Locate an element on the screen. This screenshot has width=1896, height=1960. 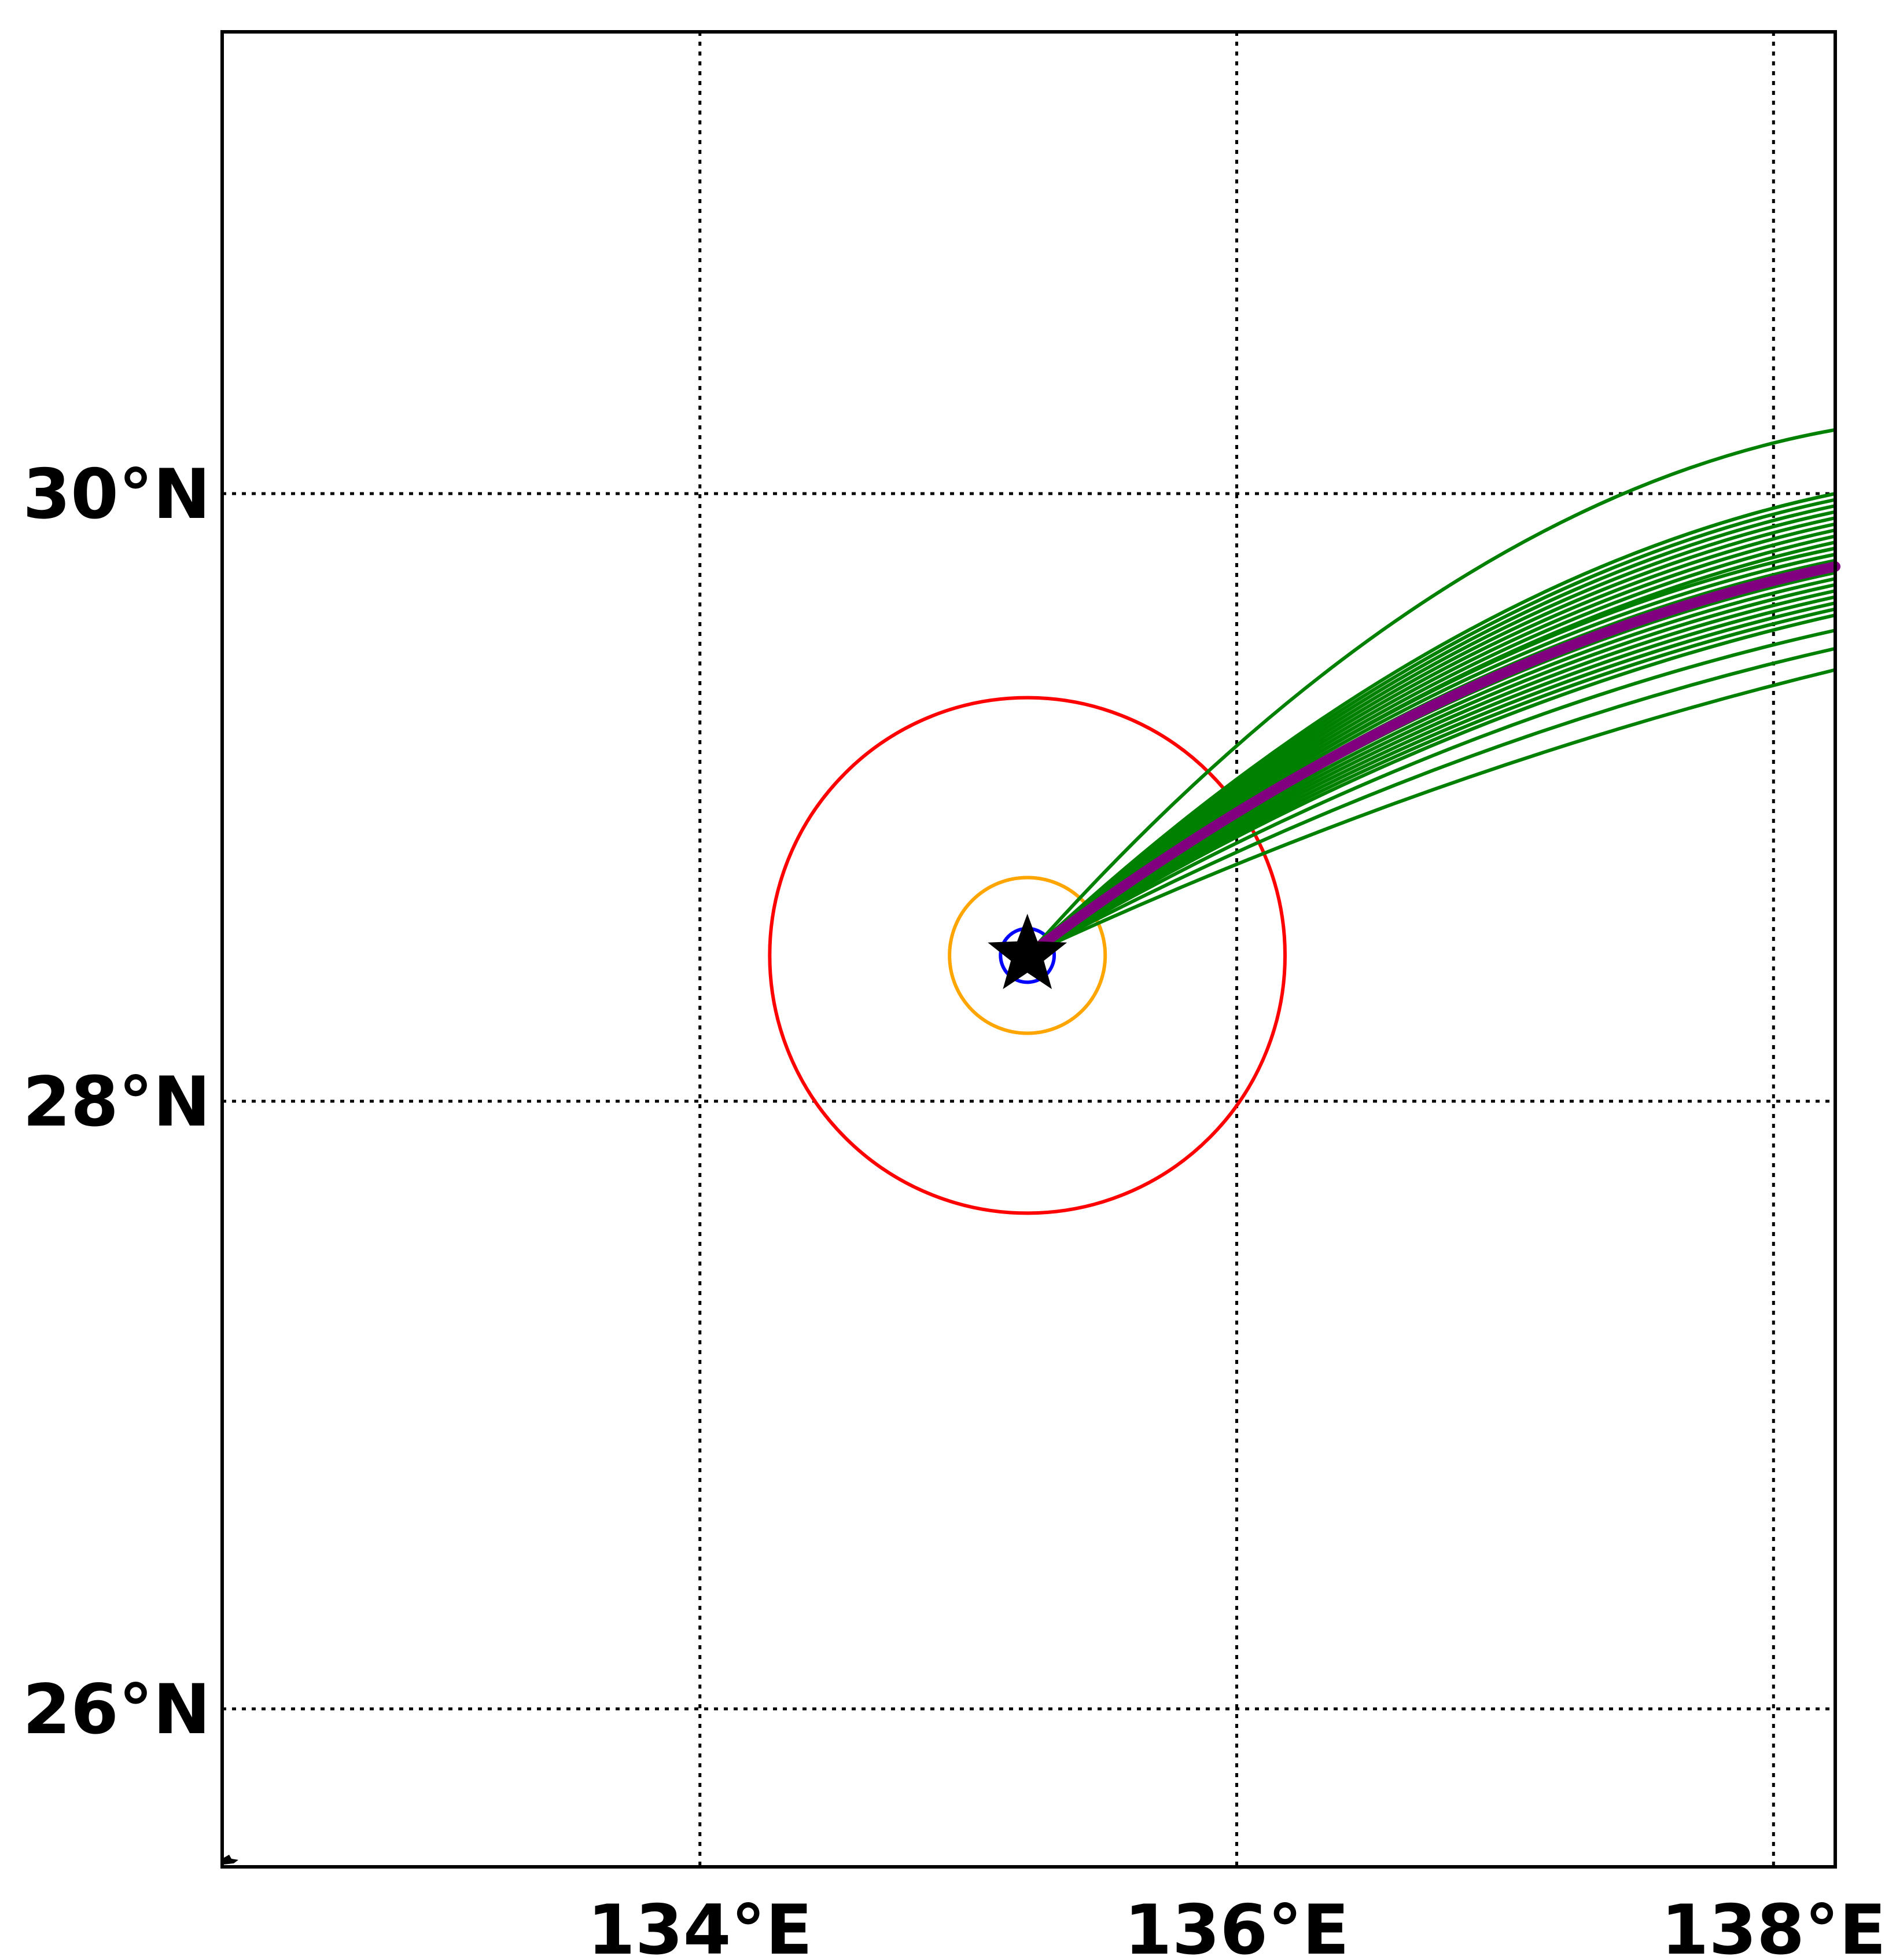
outer-radius-ring is located at coordinates (1027, 955).